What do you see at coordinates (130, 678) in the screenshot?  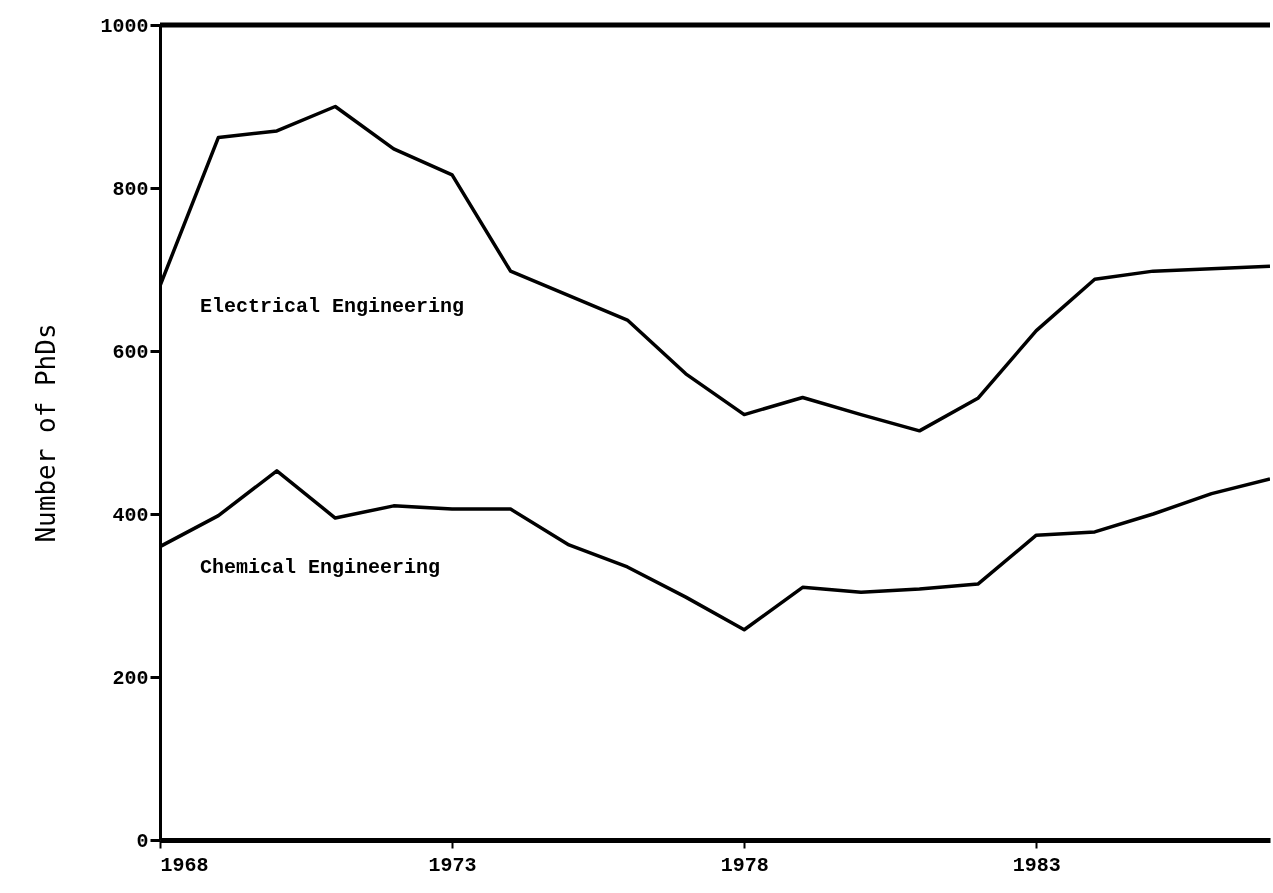 I see `y-tick-label: 200` at bounding box center [130, 678].